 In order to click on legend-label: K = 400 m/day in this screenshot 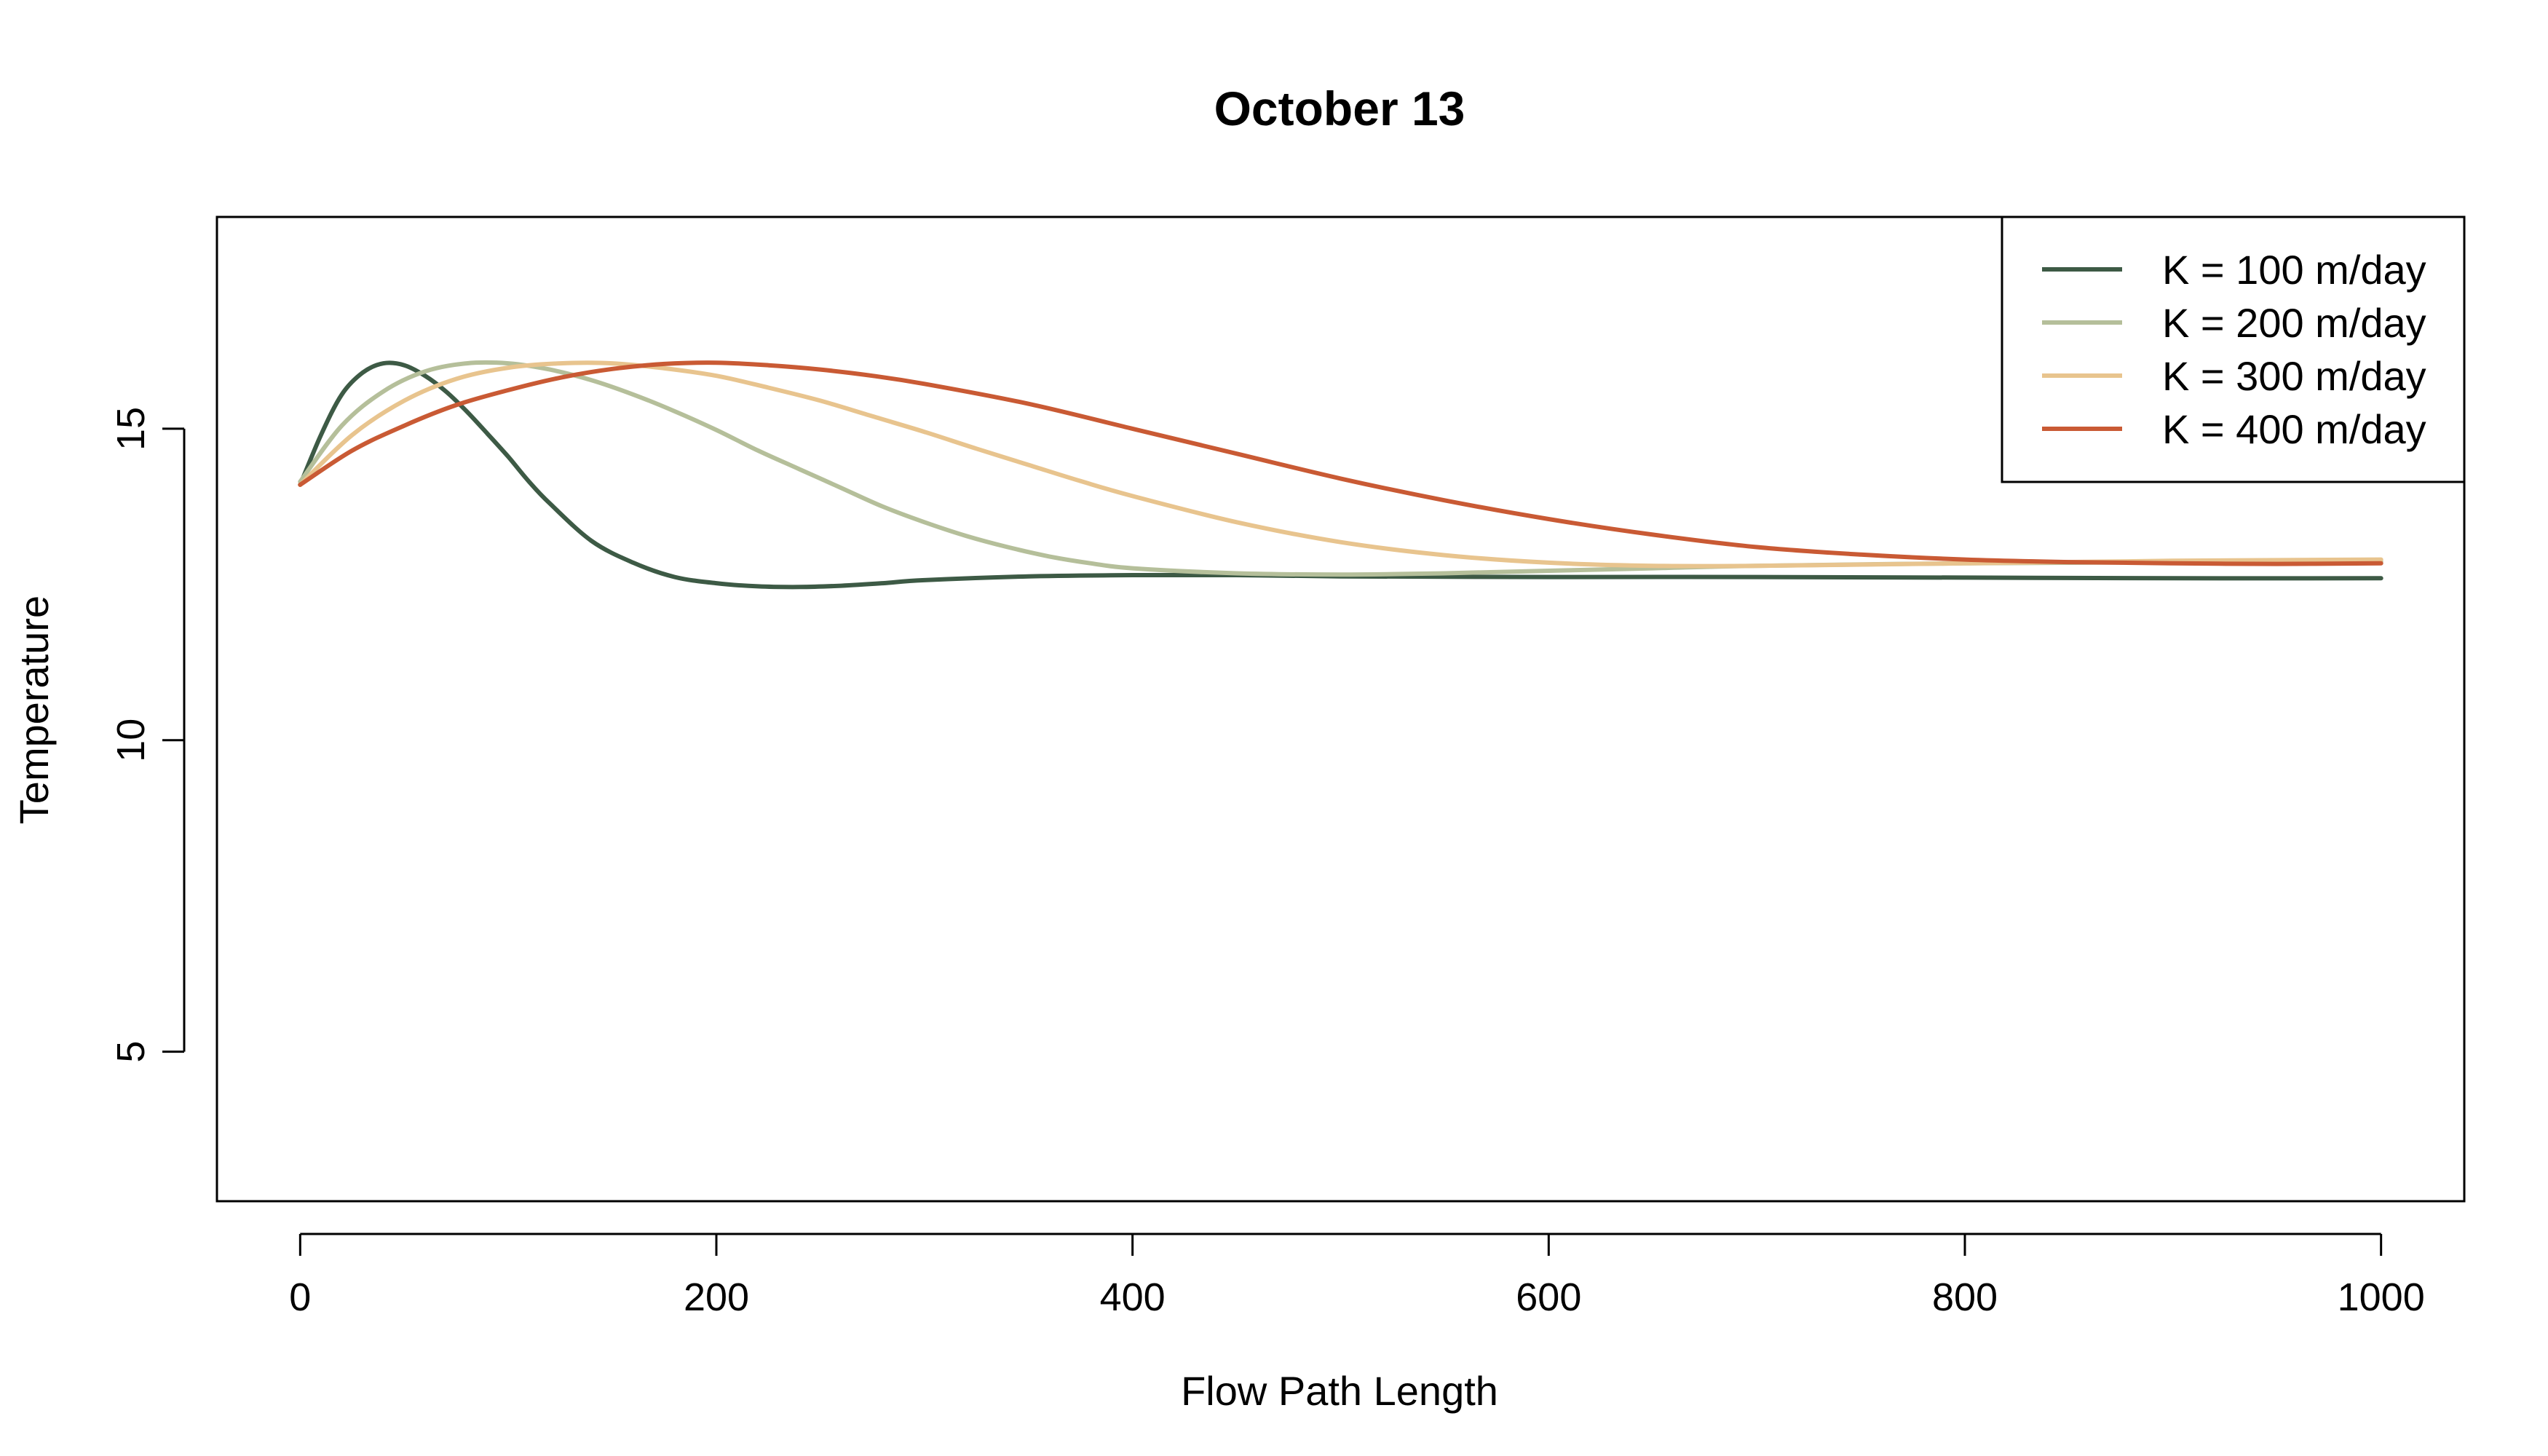, I will do `click(2294, 429)`.